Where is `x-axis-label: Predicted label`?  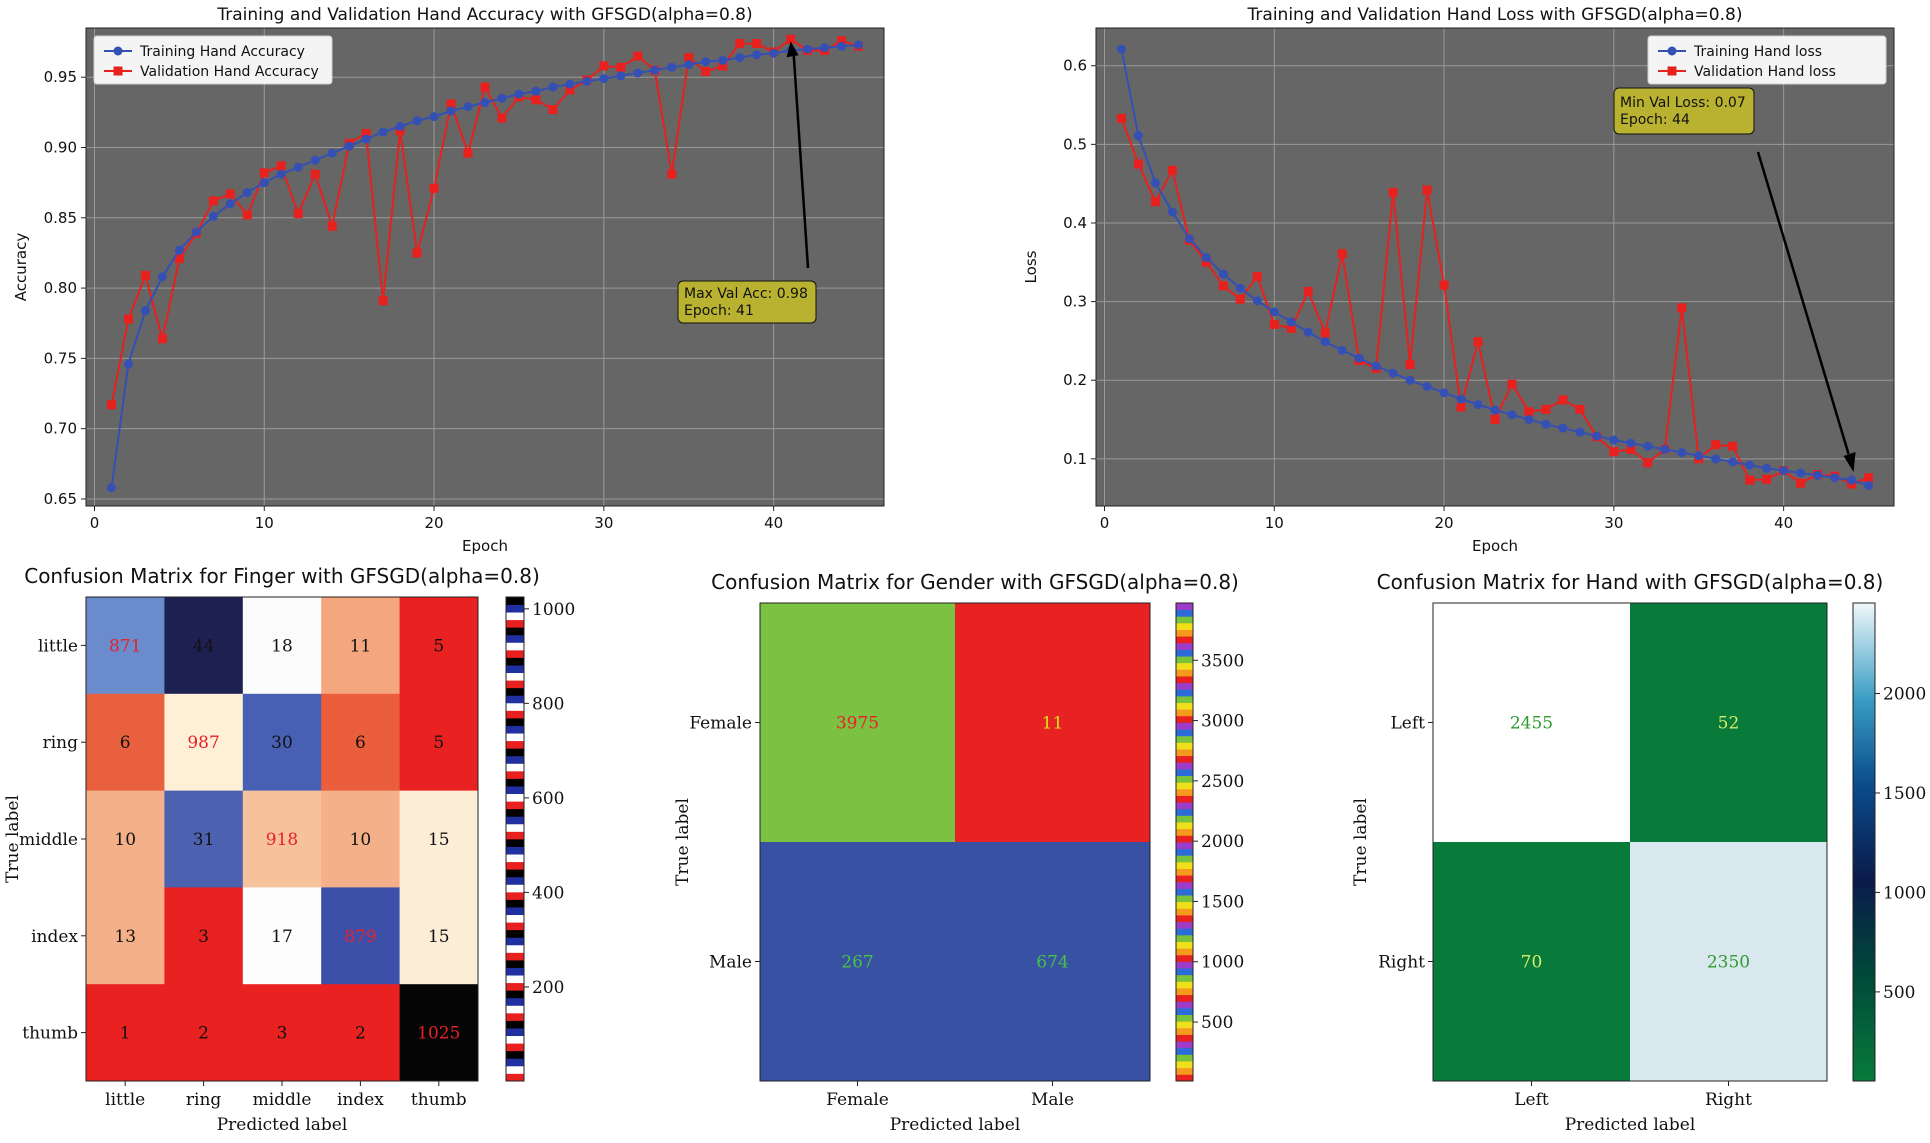
x-axis-label: Predicted label is located at coordinates (282, 1125).